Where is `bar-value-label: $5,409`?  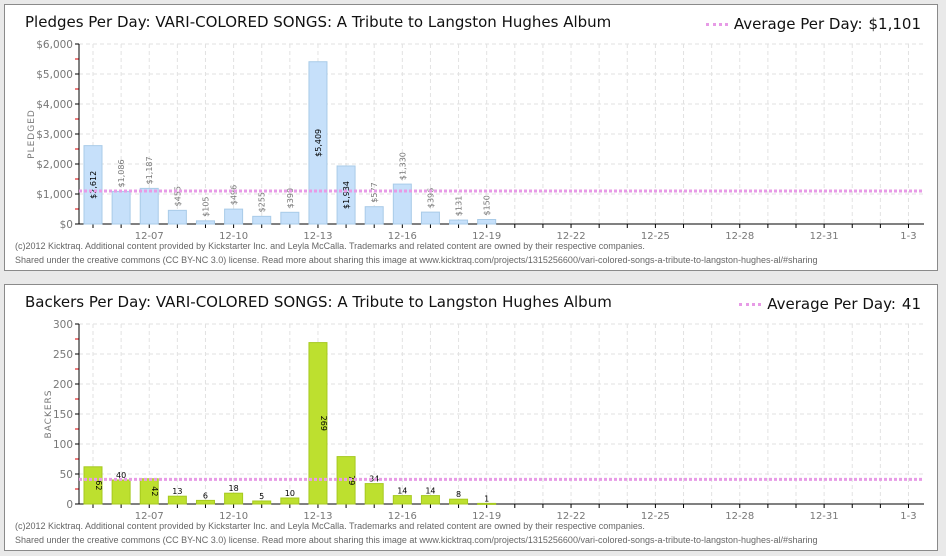
bar-value-label: $5,409 is located at coordinates (318, 143).